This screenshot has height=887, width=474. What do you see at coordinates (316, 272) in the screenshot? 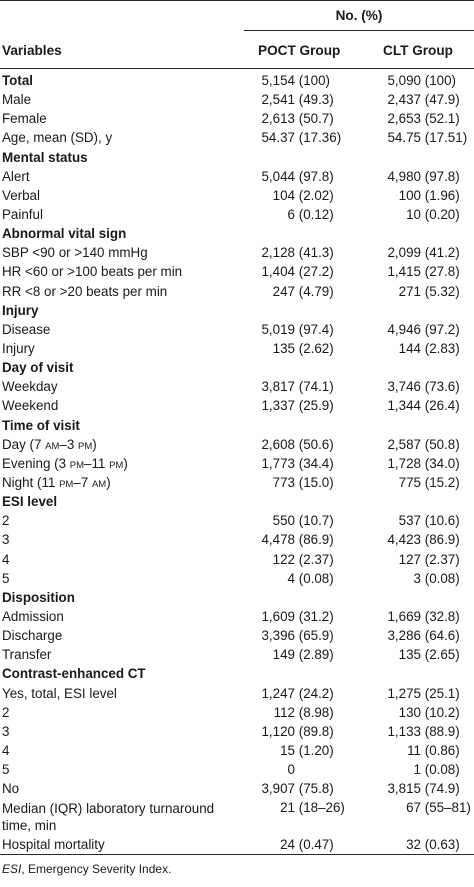
I see `poct-percent: (27.2)` at bounding box center [316, 272].